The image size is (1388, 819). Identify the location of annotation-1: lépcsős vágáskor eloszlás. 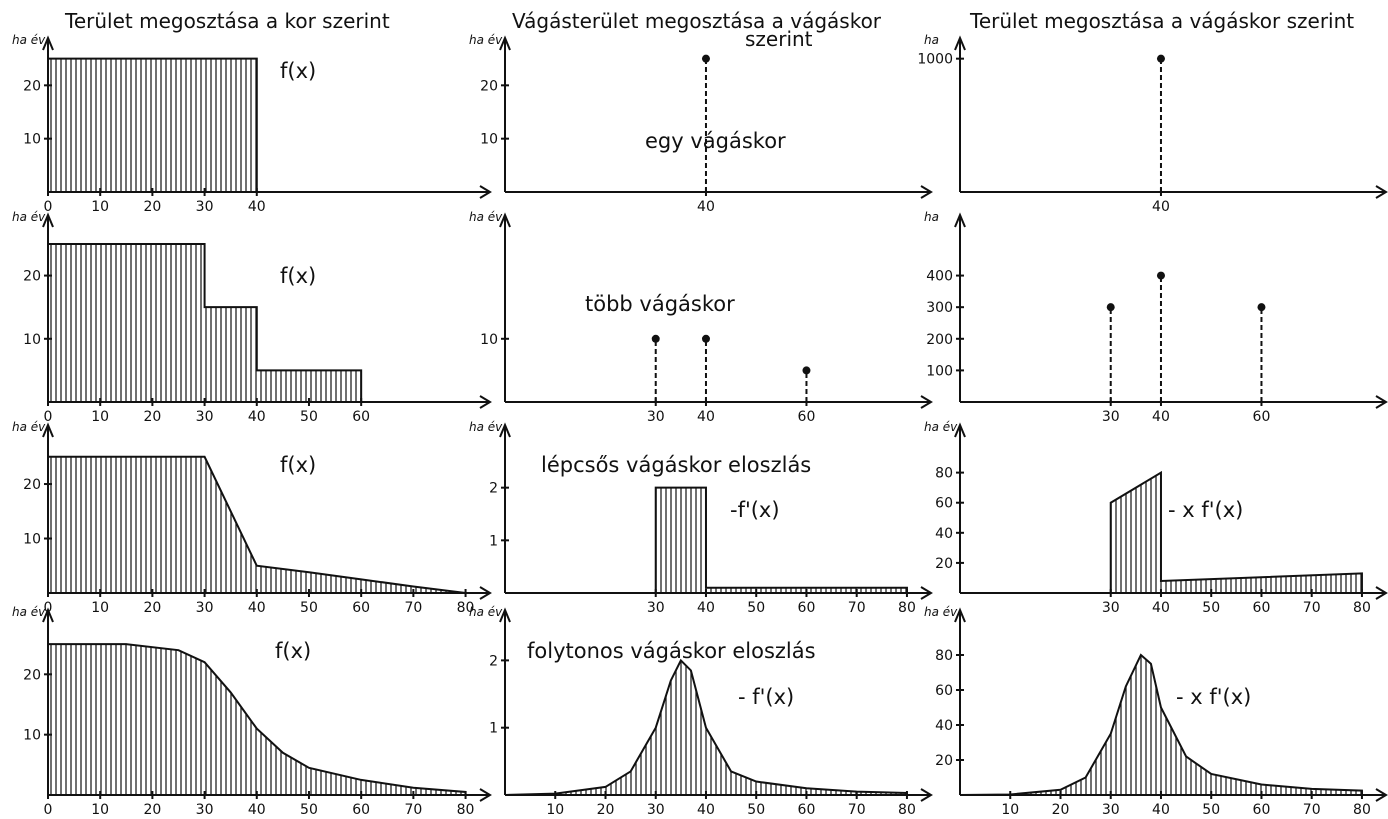
(676, 465).